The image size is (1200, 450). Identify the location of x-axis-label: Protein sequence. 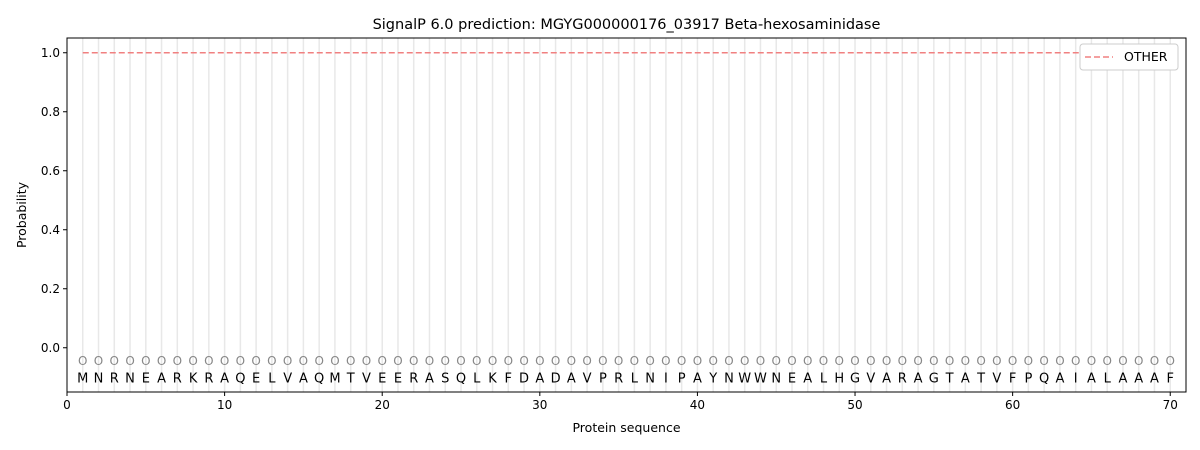
(626, 427).